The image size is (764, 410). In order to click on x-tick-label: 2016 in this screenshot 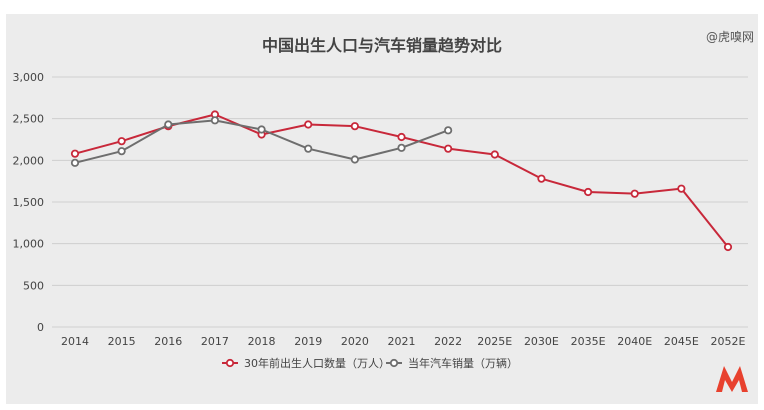, I will do `click(168, 341)`.